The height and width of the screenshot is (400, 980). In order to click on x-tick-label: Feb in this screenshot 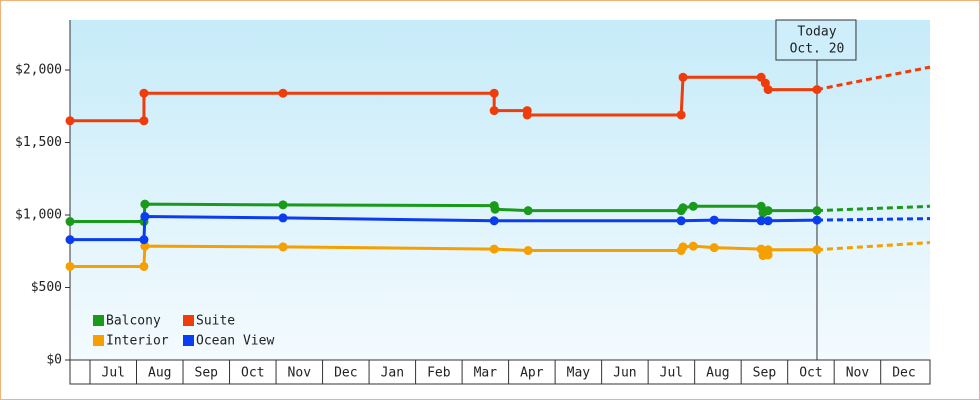, I will do `click(439, 373)`.